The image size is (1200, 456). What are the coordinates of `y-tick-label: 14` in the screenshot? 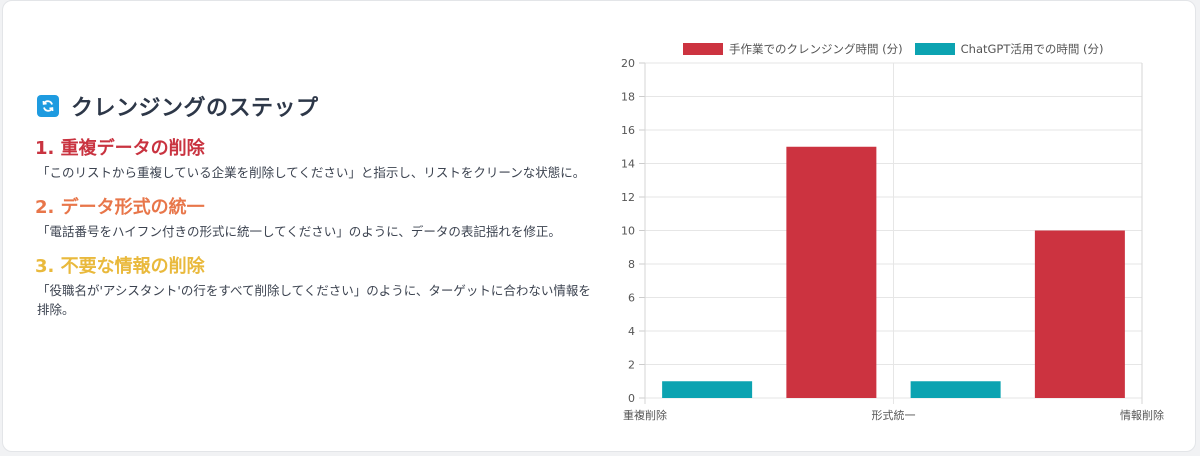 It's located at (628, 164).